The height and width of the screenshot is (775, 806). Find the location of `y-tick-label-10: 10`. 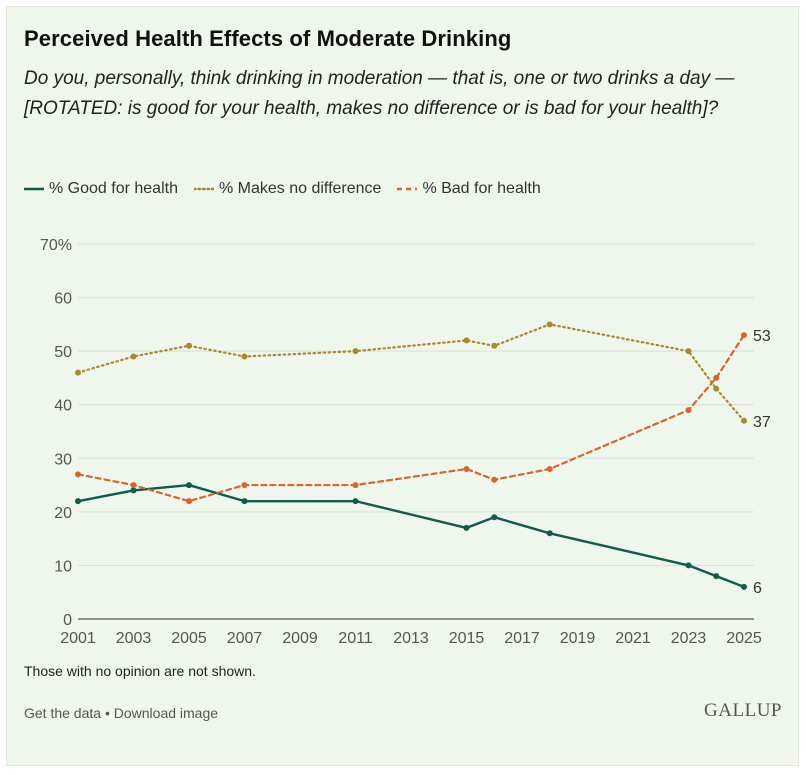

y-tick-label-10: 10 is located at coordinates (63, 566).